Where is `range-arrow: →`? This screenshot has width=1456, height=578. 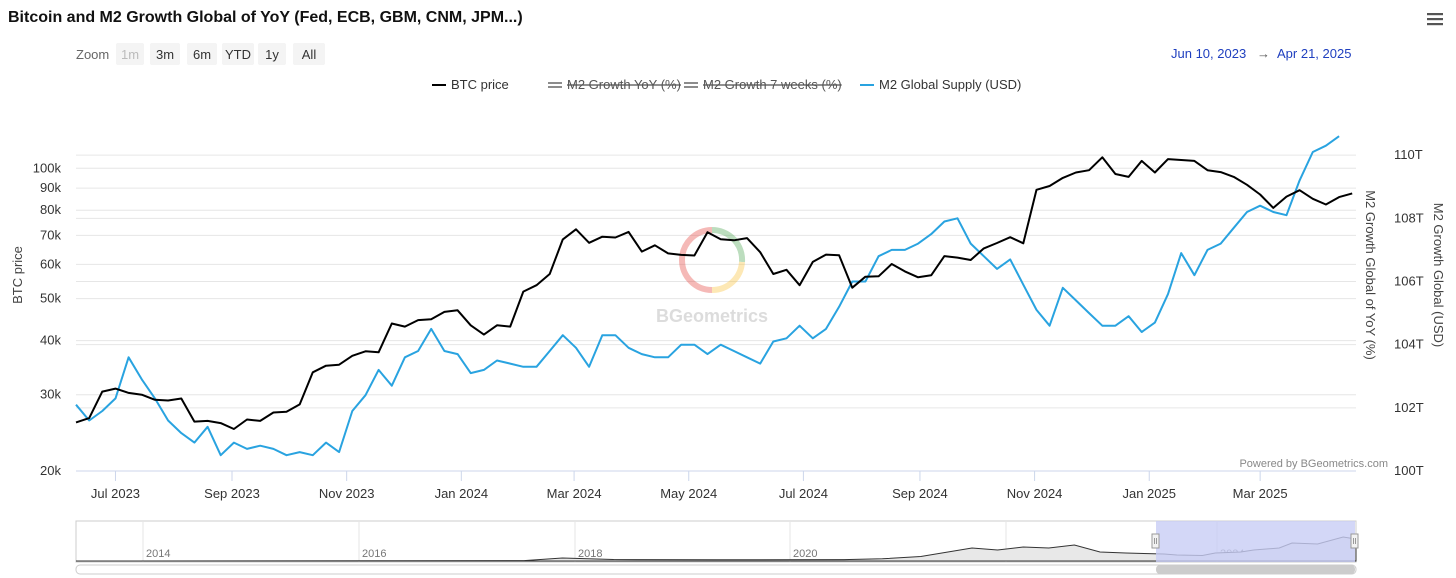 range-arrow: → is located at coordinates (1263, 53).